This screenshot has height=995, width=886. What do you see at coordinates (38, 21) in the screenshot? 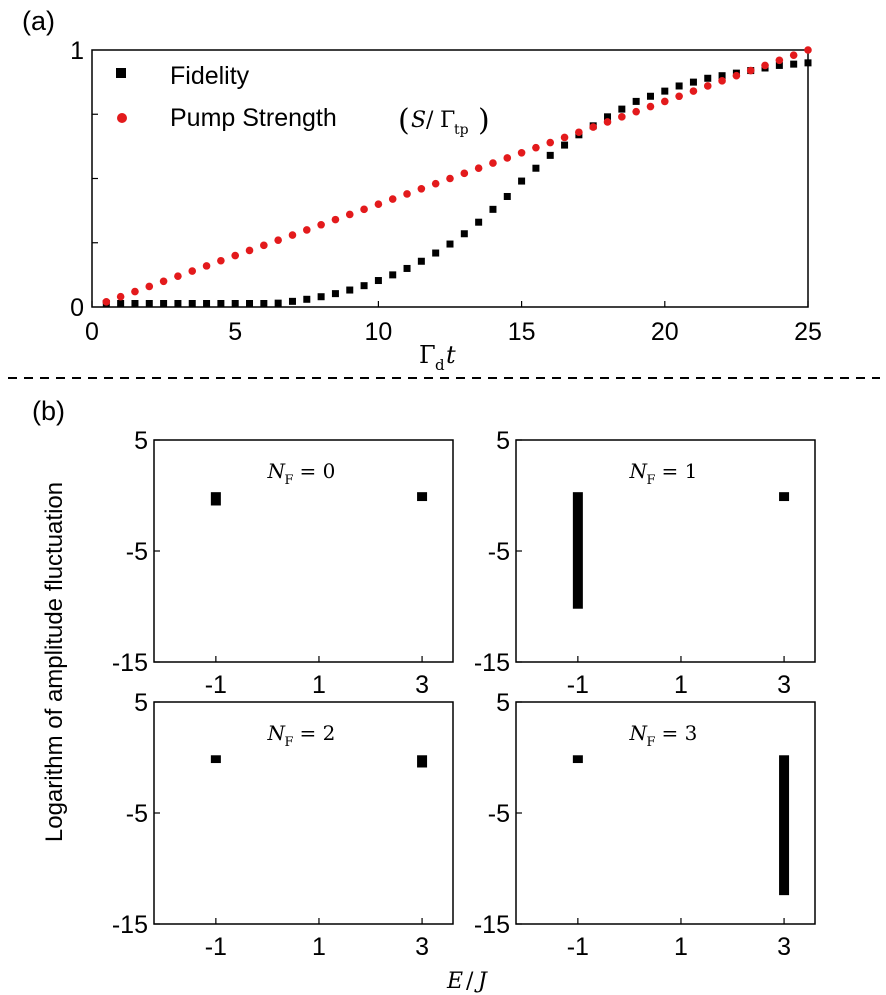
I see `panel-a-label: (a)` at bounding box center [38, 21].